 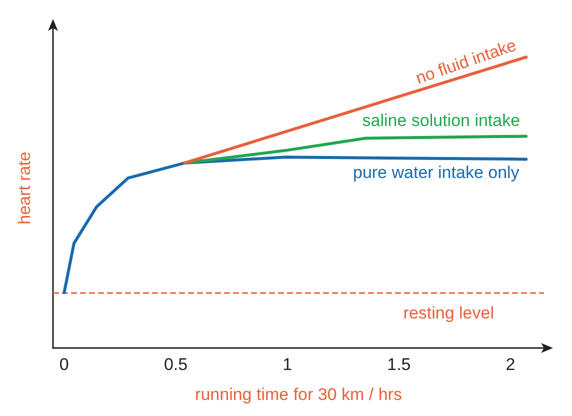 What do you see at coordinates (441, 120) in the screenshot?
I see `series-label: saline solution intake` at bounding box center [441, 120].